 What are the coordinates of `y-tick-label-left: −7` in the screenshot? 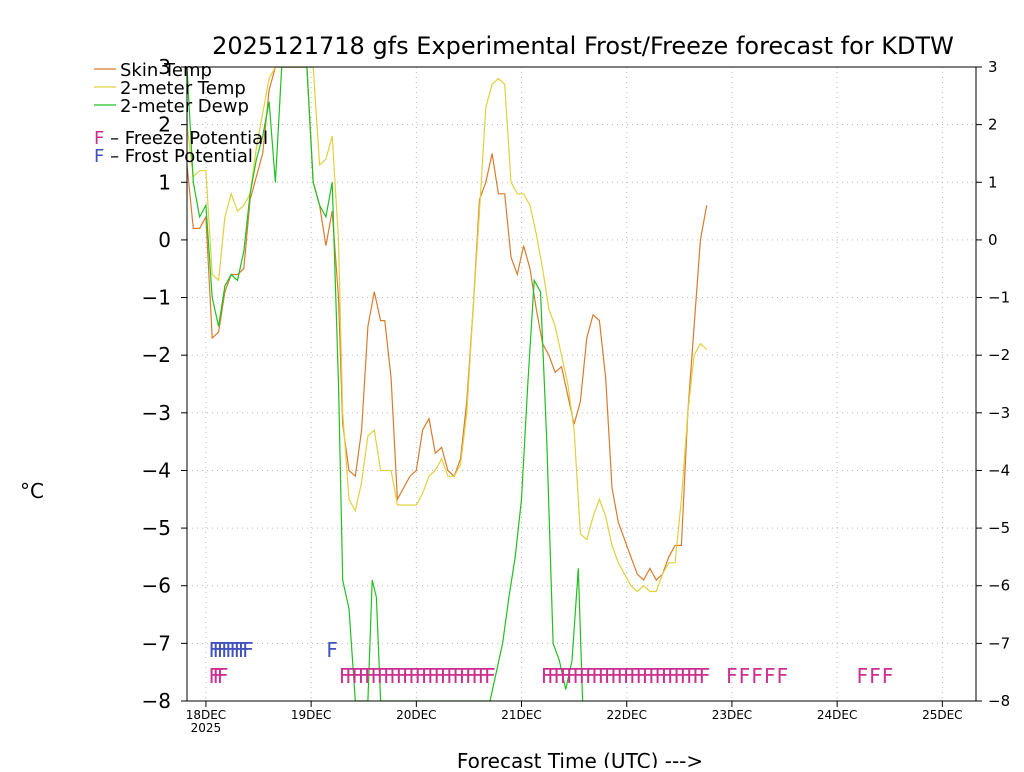 It's located at (156, 643).